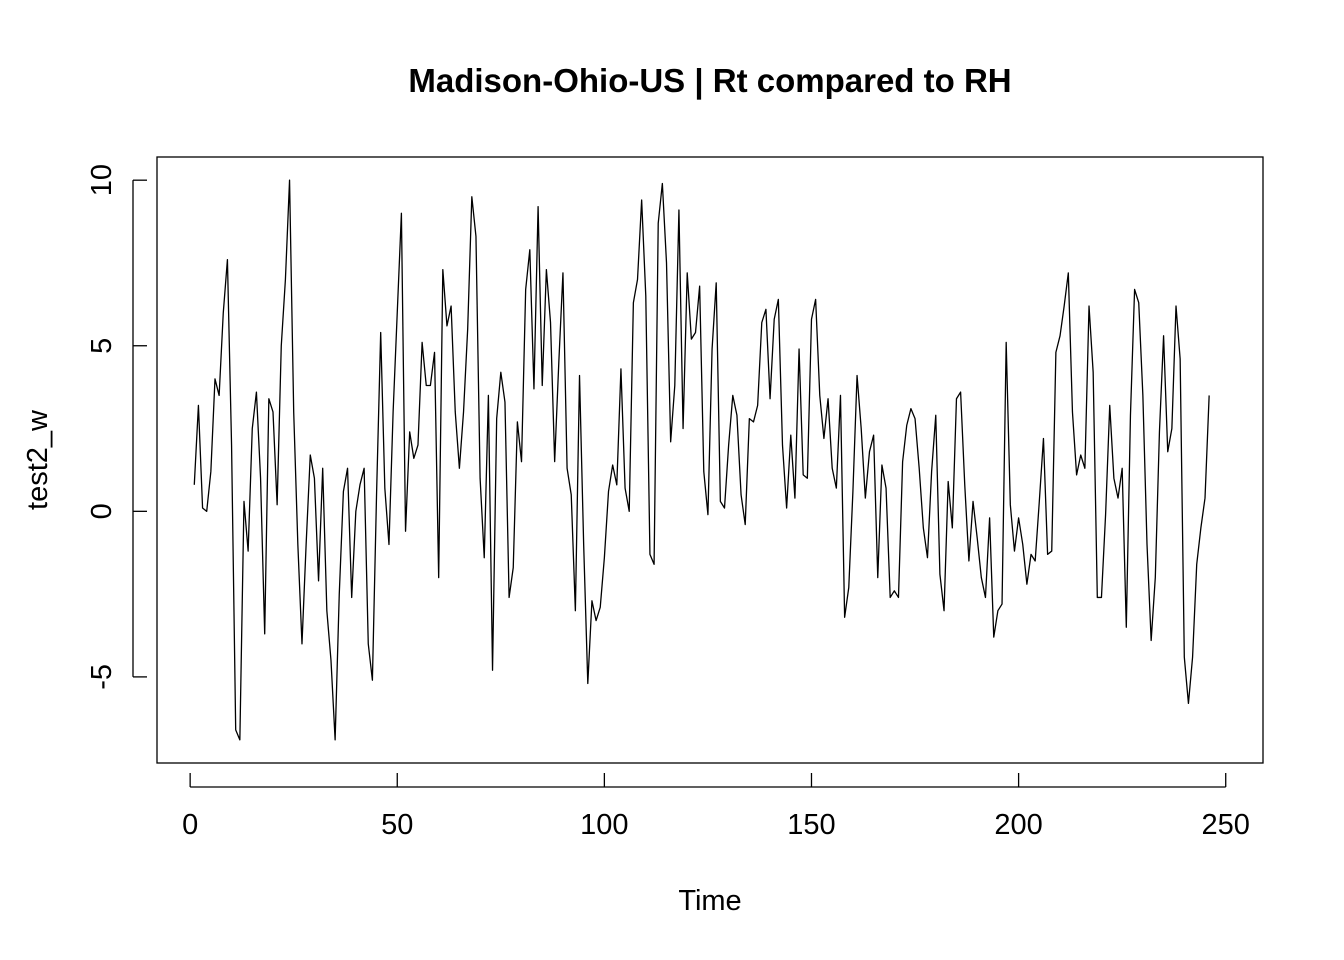  What do you see at coordinates (102, 346) in the screenshot?
I see `y-tick-label: 5` at bounding box center [102, 346].